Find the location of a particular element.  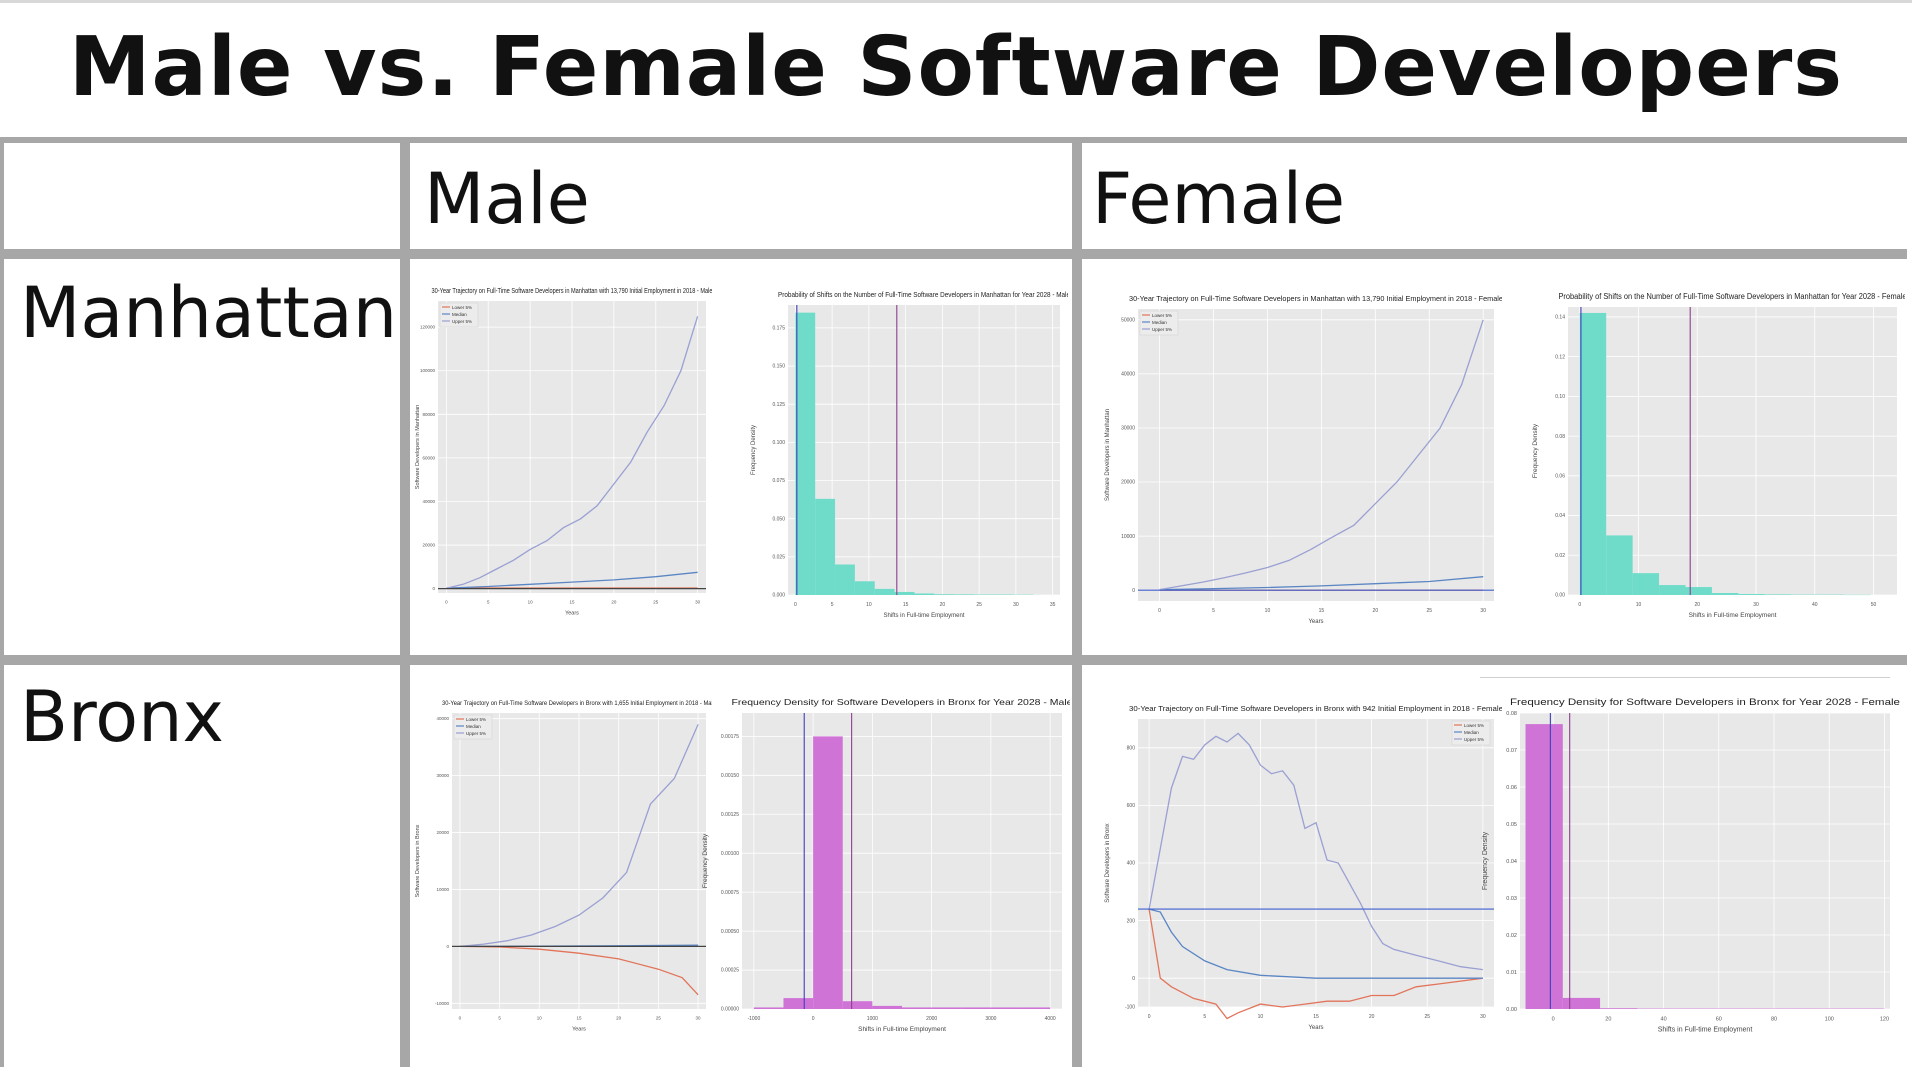

y-tick-label: 400 is located at coordinates (1131, 864).